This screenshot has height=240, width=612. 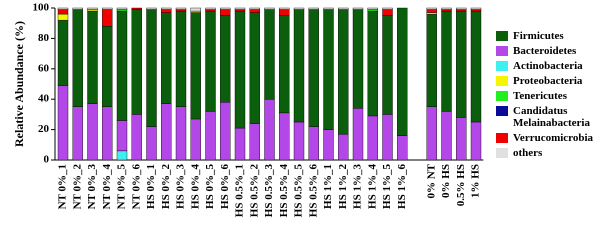 What do you see at coordinates (151, 186) in the screenshot?
I see `x-tick-label: HS 0%_1` at bounding box center [151, 186].